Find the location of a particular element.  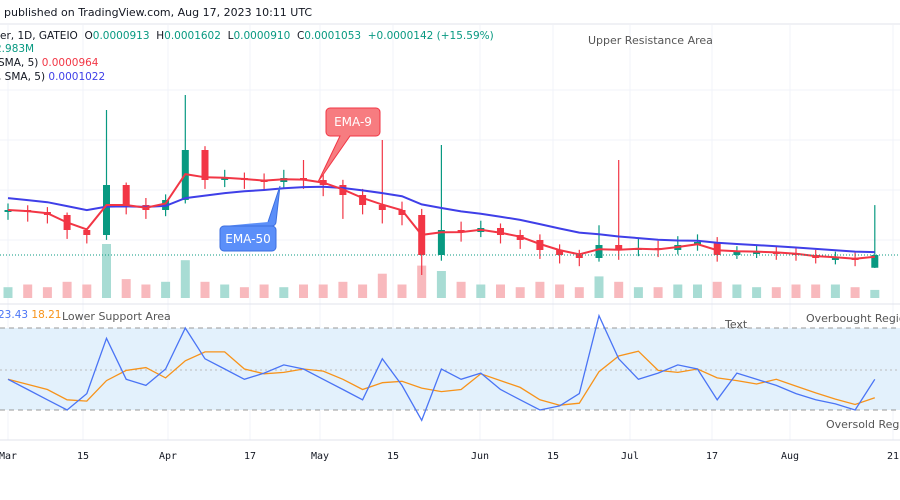

ma2-legend: , SMA, 5) 0.0001022 is located at coordinates (52, 77).